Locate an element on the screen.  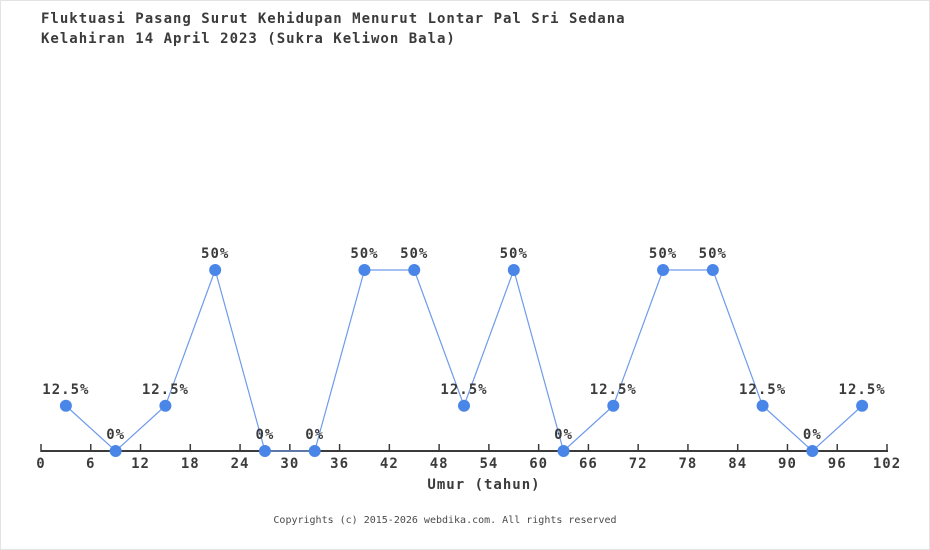
x-tick-label: 60 is located at coordinates (538, 464).